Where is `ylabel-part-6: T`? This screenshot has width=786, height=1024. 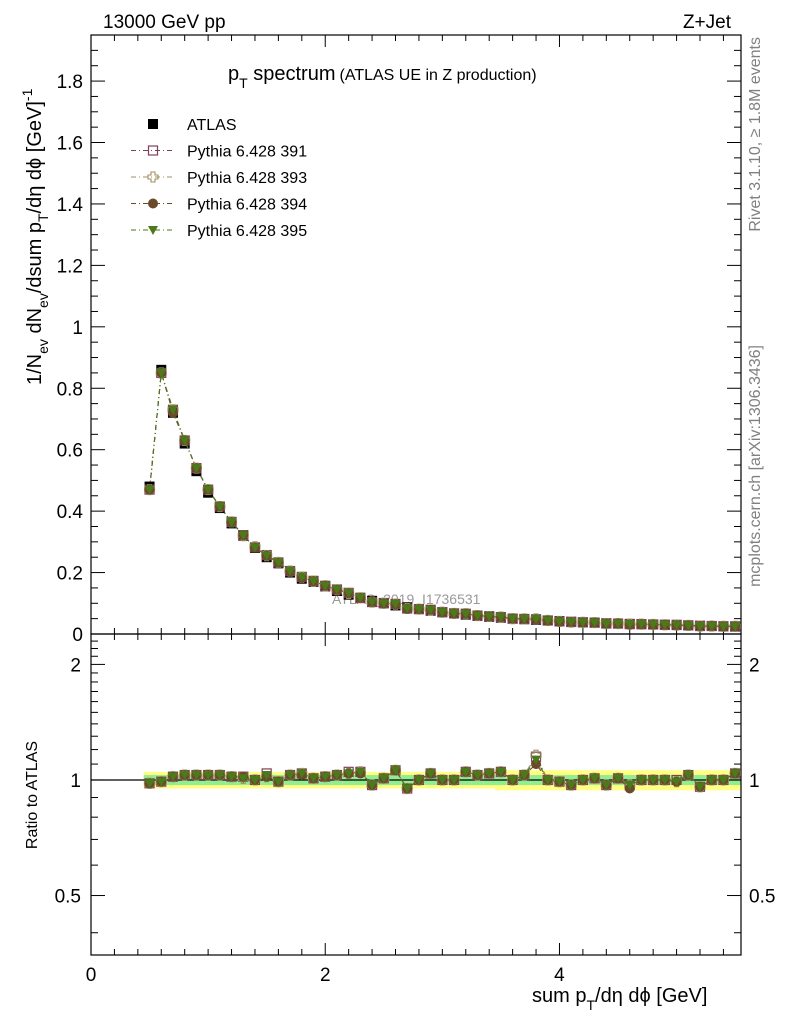
ylabel-part-6: T is located at coordinates (43, 217).